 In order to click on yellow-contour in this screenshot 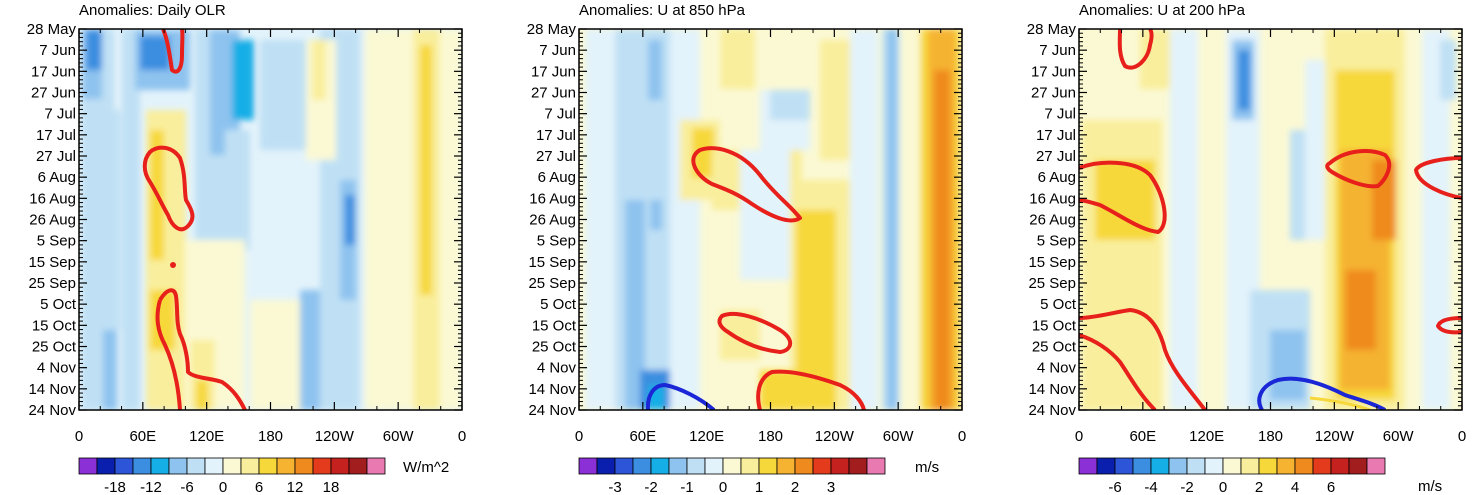, I will do `click(1340, 403)`.